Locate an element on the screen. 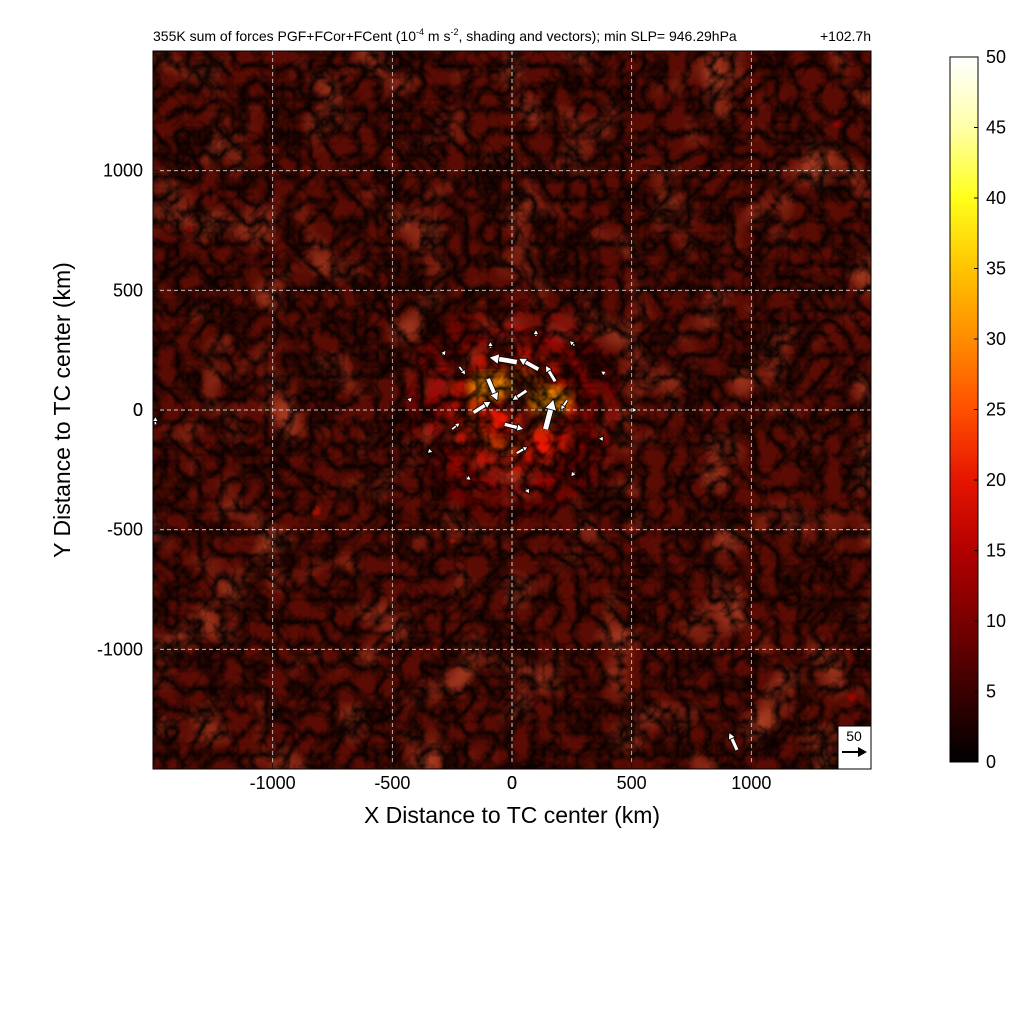  colorbar: 0 5 10 15 20 25 30 35 40 45 50 is located at coordinates (977, 409).